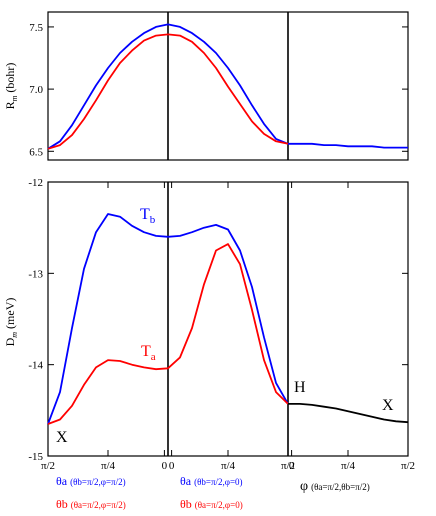  What do you see at coordinates (335, 486) in the screenshot?
I see `legend-phi: φ (θa=π/2,θb=π/2)` at bounding box center [335, 486].